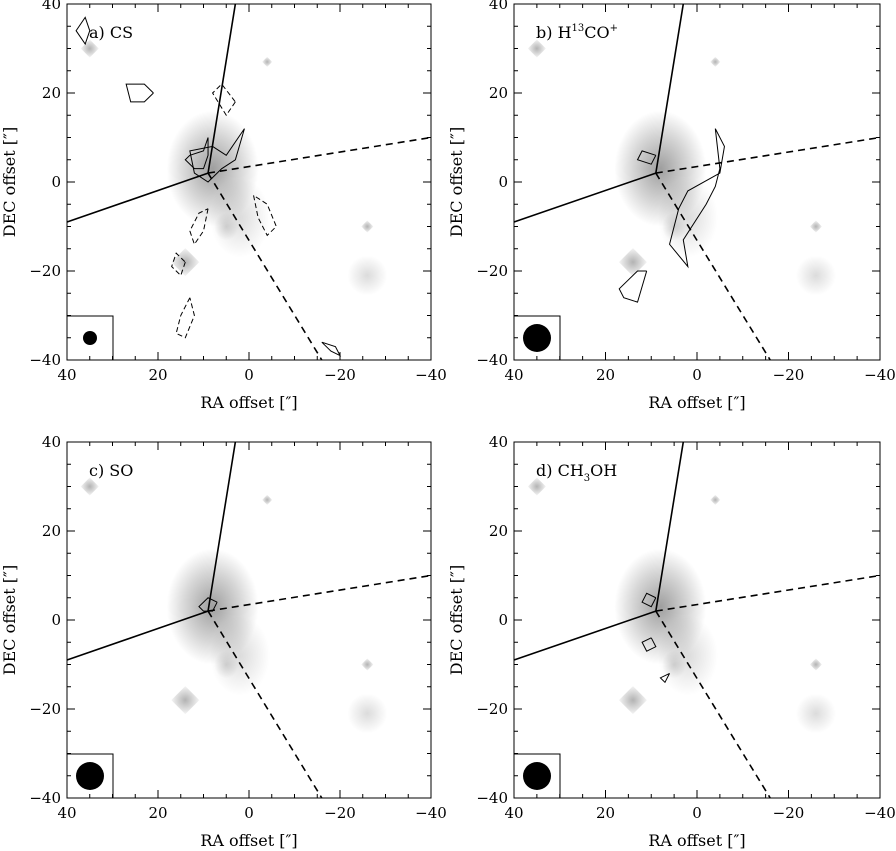  I want to click on panel-label: d) CH3OH, so click(576, 472).